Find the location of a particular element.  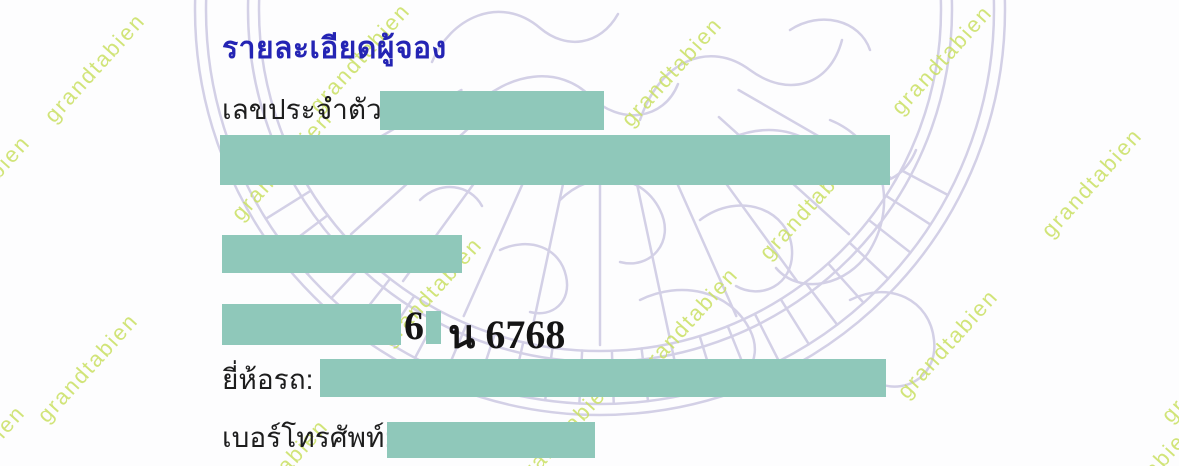

plate-redacted-left is located at coordinates (311, 324).